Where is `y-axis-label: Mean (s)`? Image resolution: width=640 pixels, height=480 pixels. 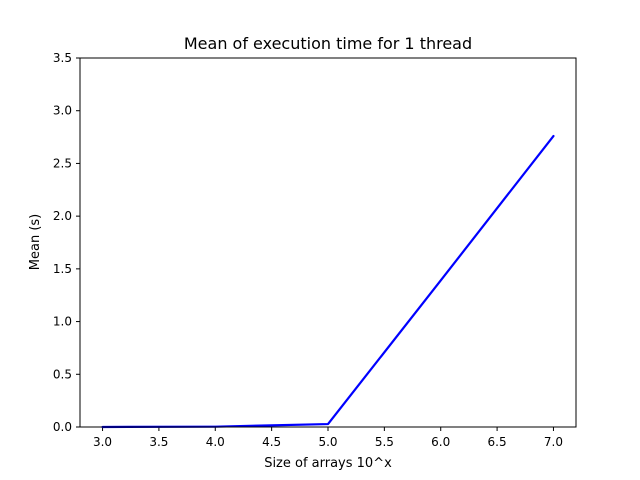 y-axis-label: Mean (s) is located at coordinates (35, 242).